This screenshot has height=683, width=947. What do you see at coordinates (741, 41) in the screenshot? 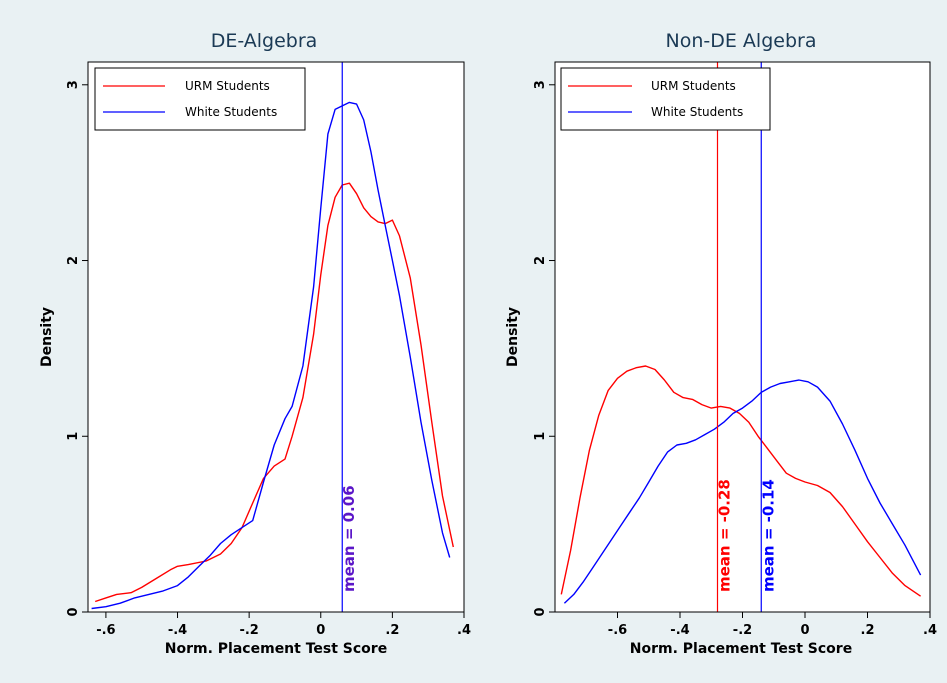
I see `chart-title: Non-DE Algebra` at bounding box center [741, 41].